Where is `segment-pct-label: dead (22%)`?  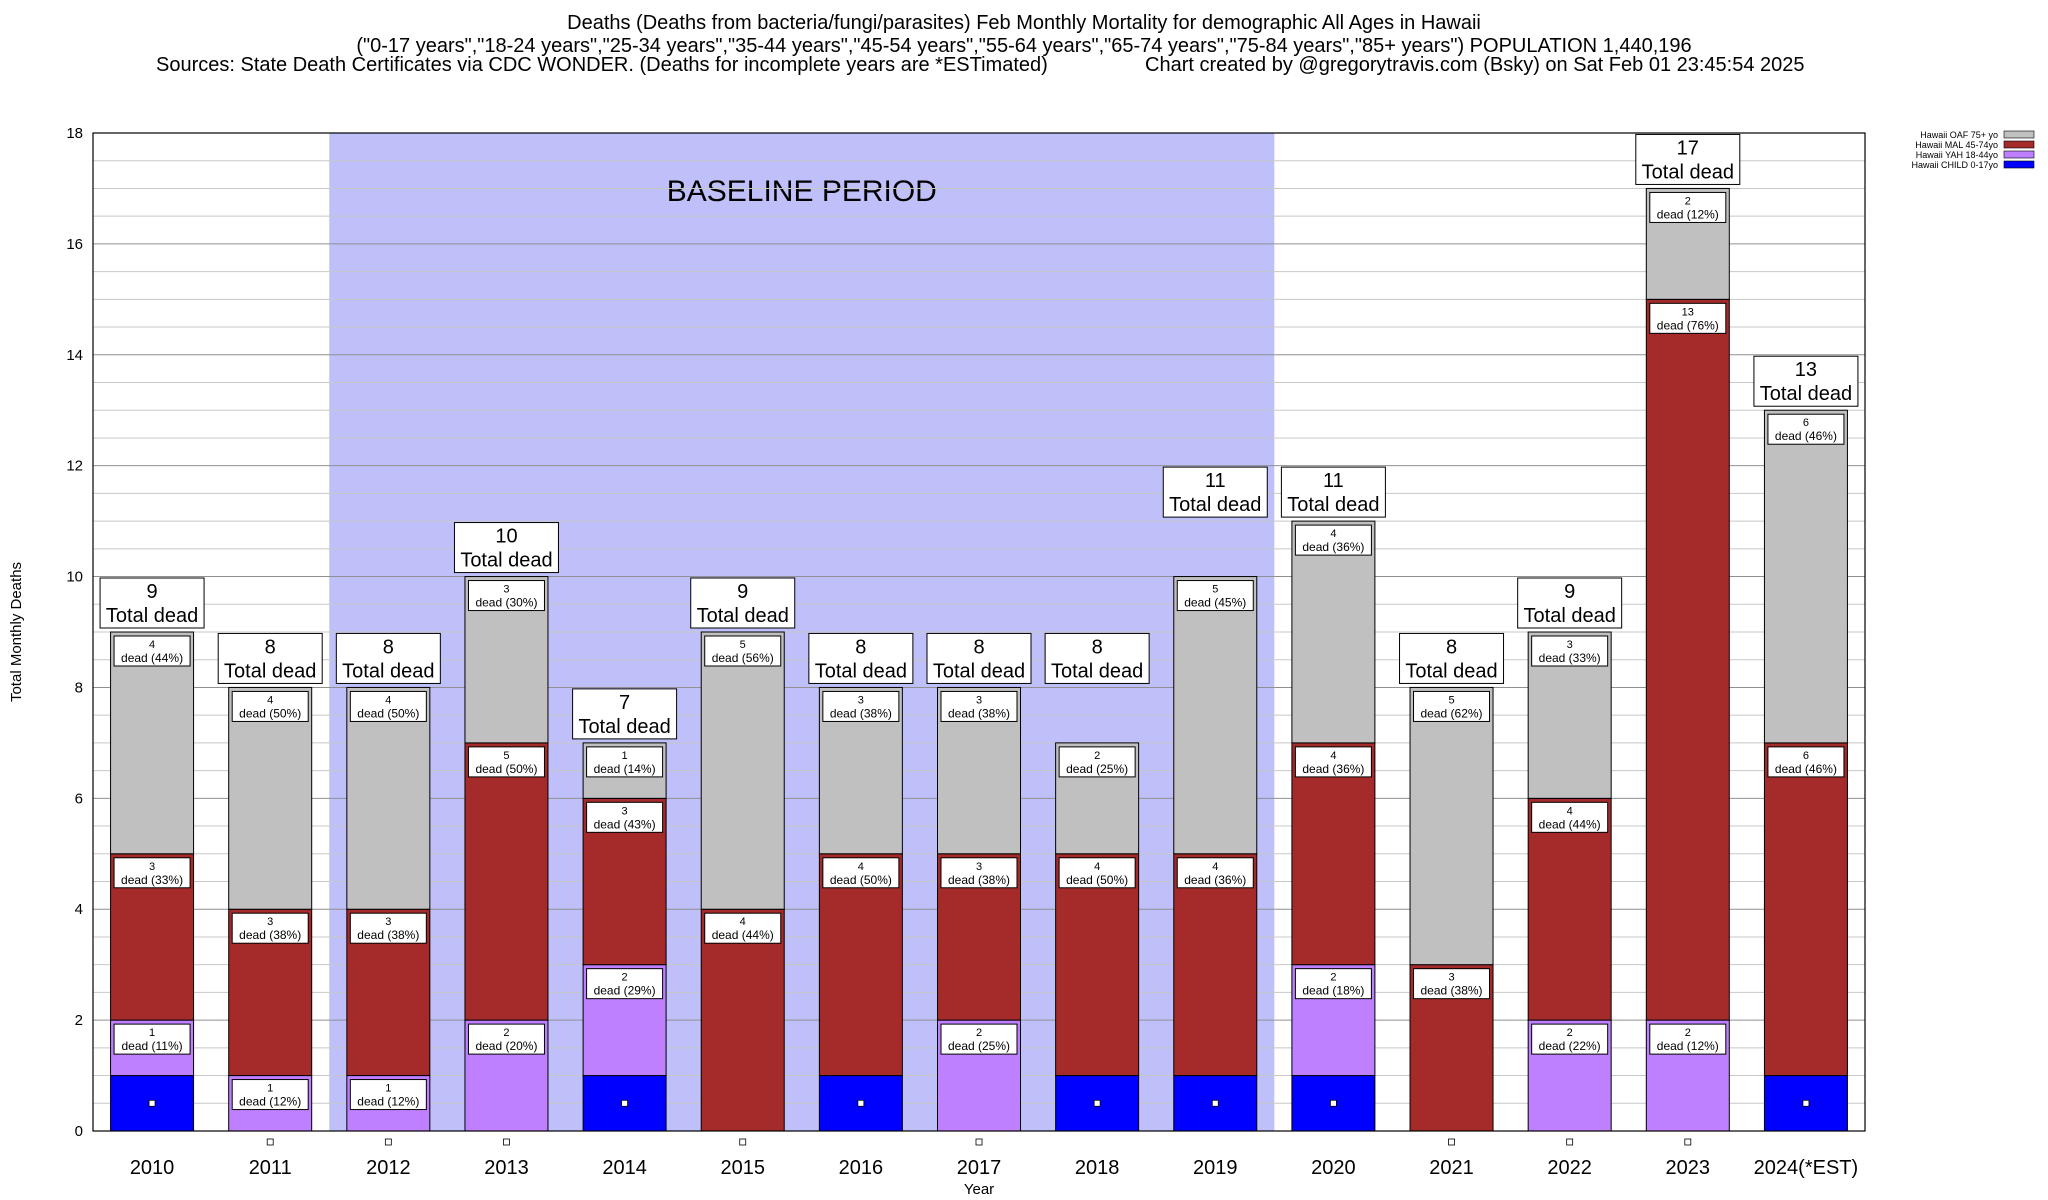
segment-pct-label: dead (22%) is located at coordinates (1570, 1046).